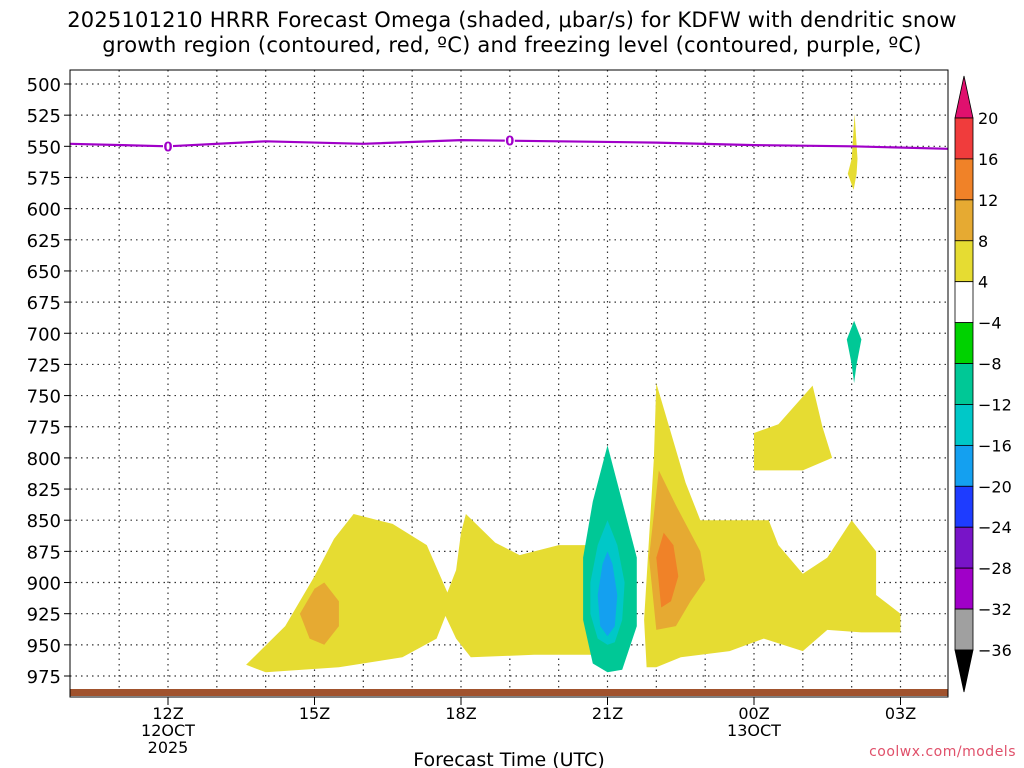 The height and width of the screenshot is (768, 1024). Describe the element at coordinates (319, 613) in the screenshot. I see `orange-blob-15z` at that location.